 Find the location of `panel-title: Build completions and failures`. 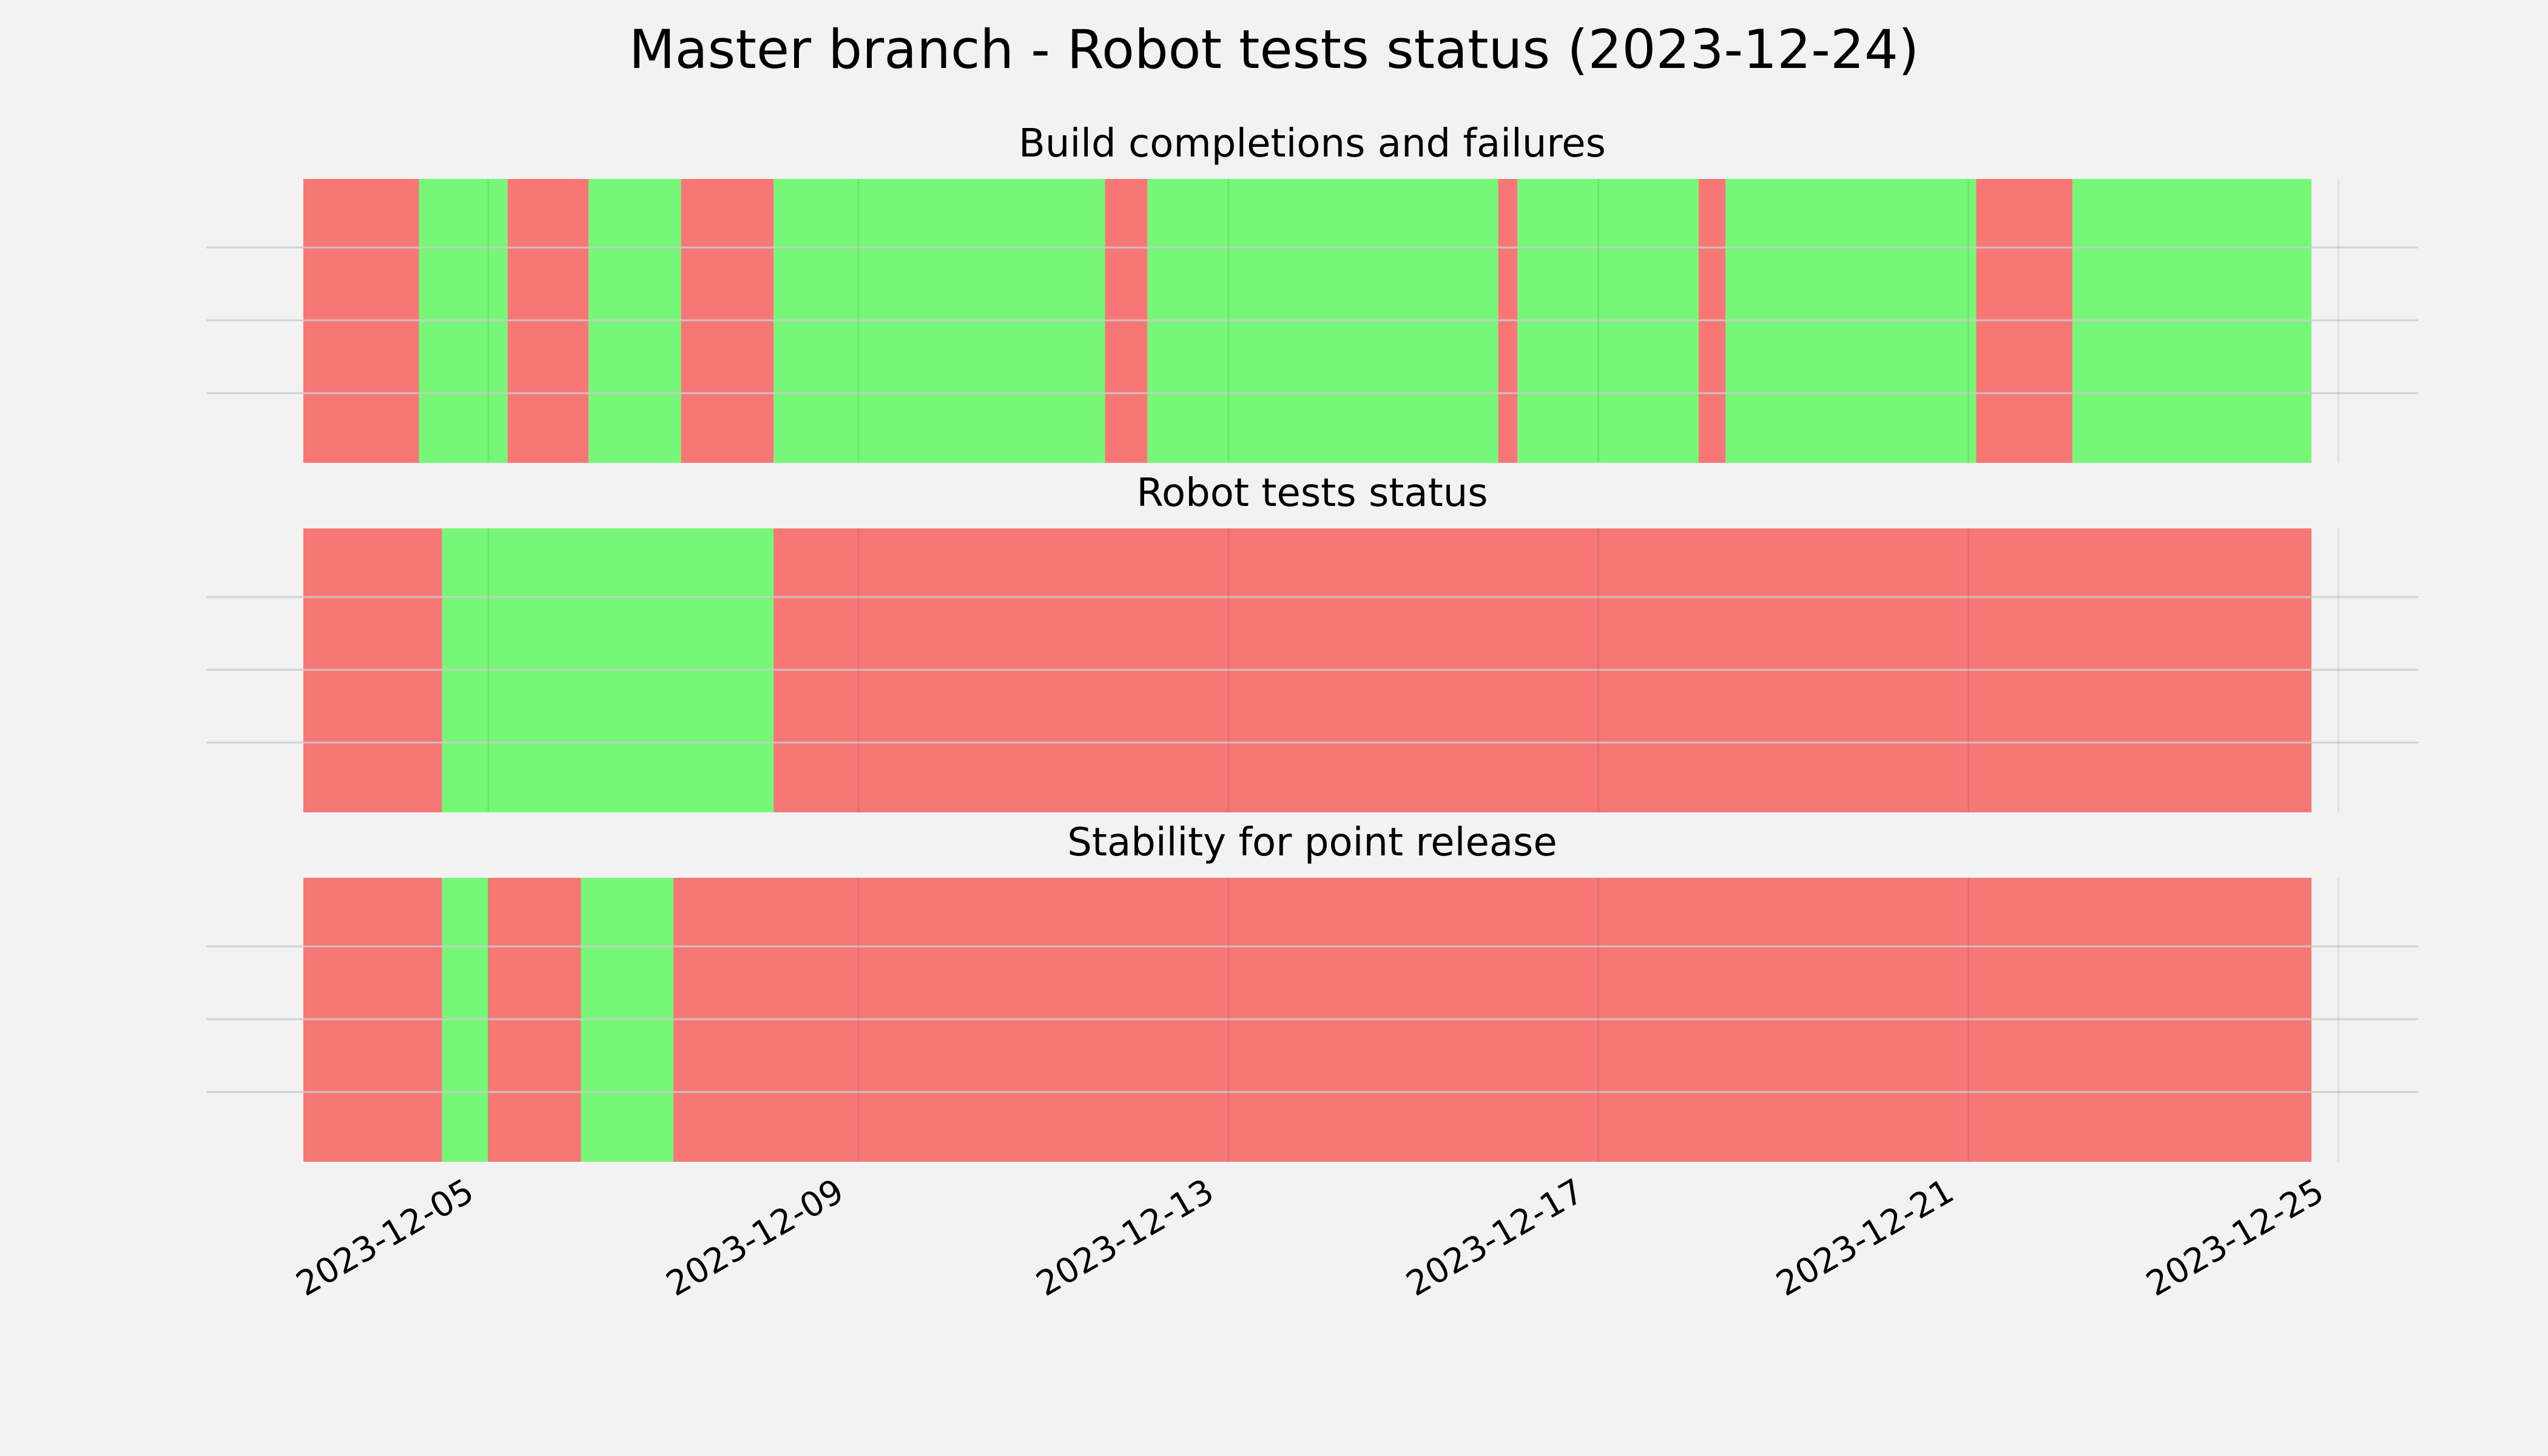

panel-title: Build completions and failures is located at coordinates (1312, 143).